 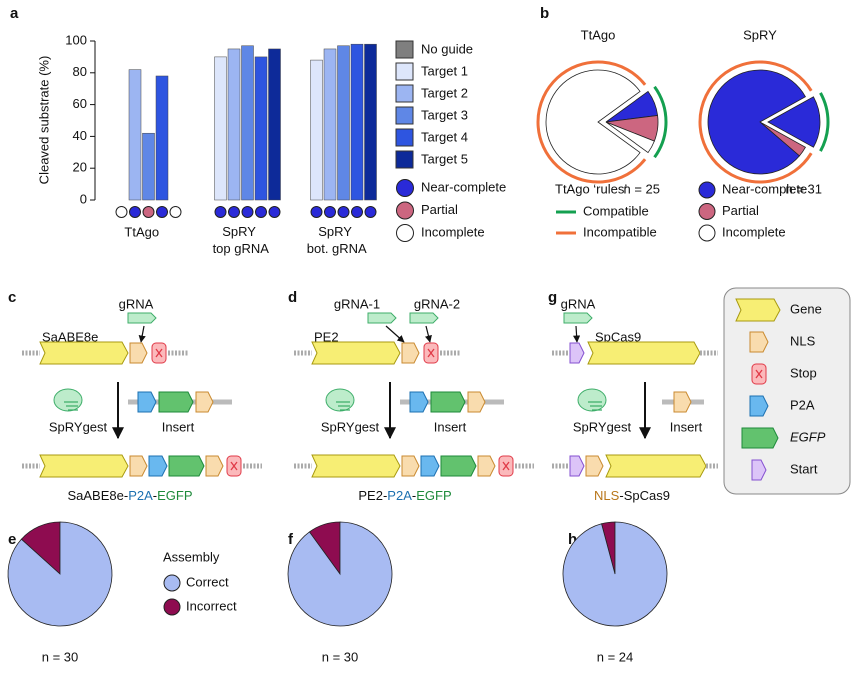 I want to click on product-label: NLS-SpCas9, so click(x=632, y=495).